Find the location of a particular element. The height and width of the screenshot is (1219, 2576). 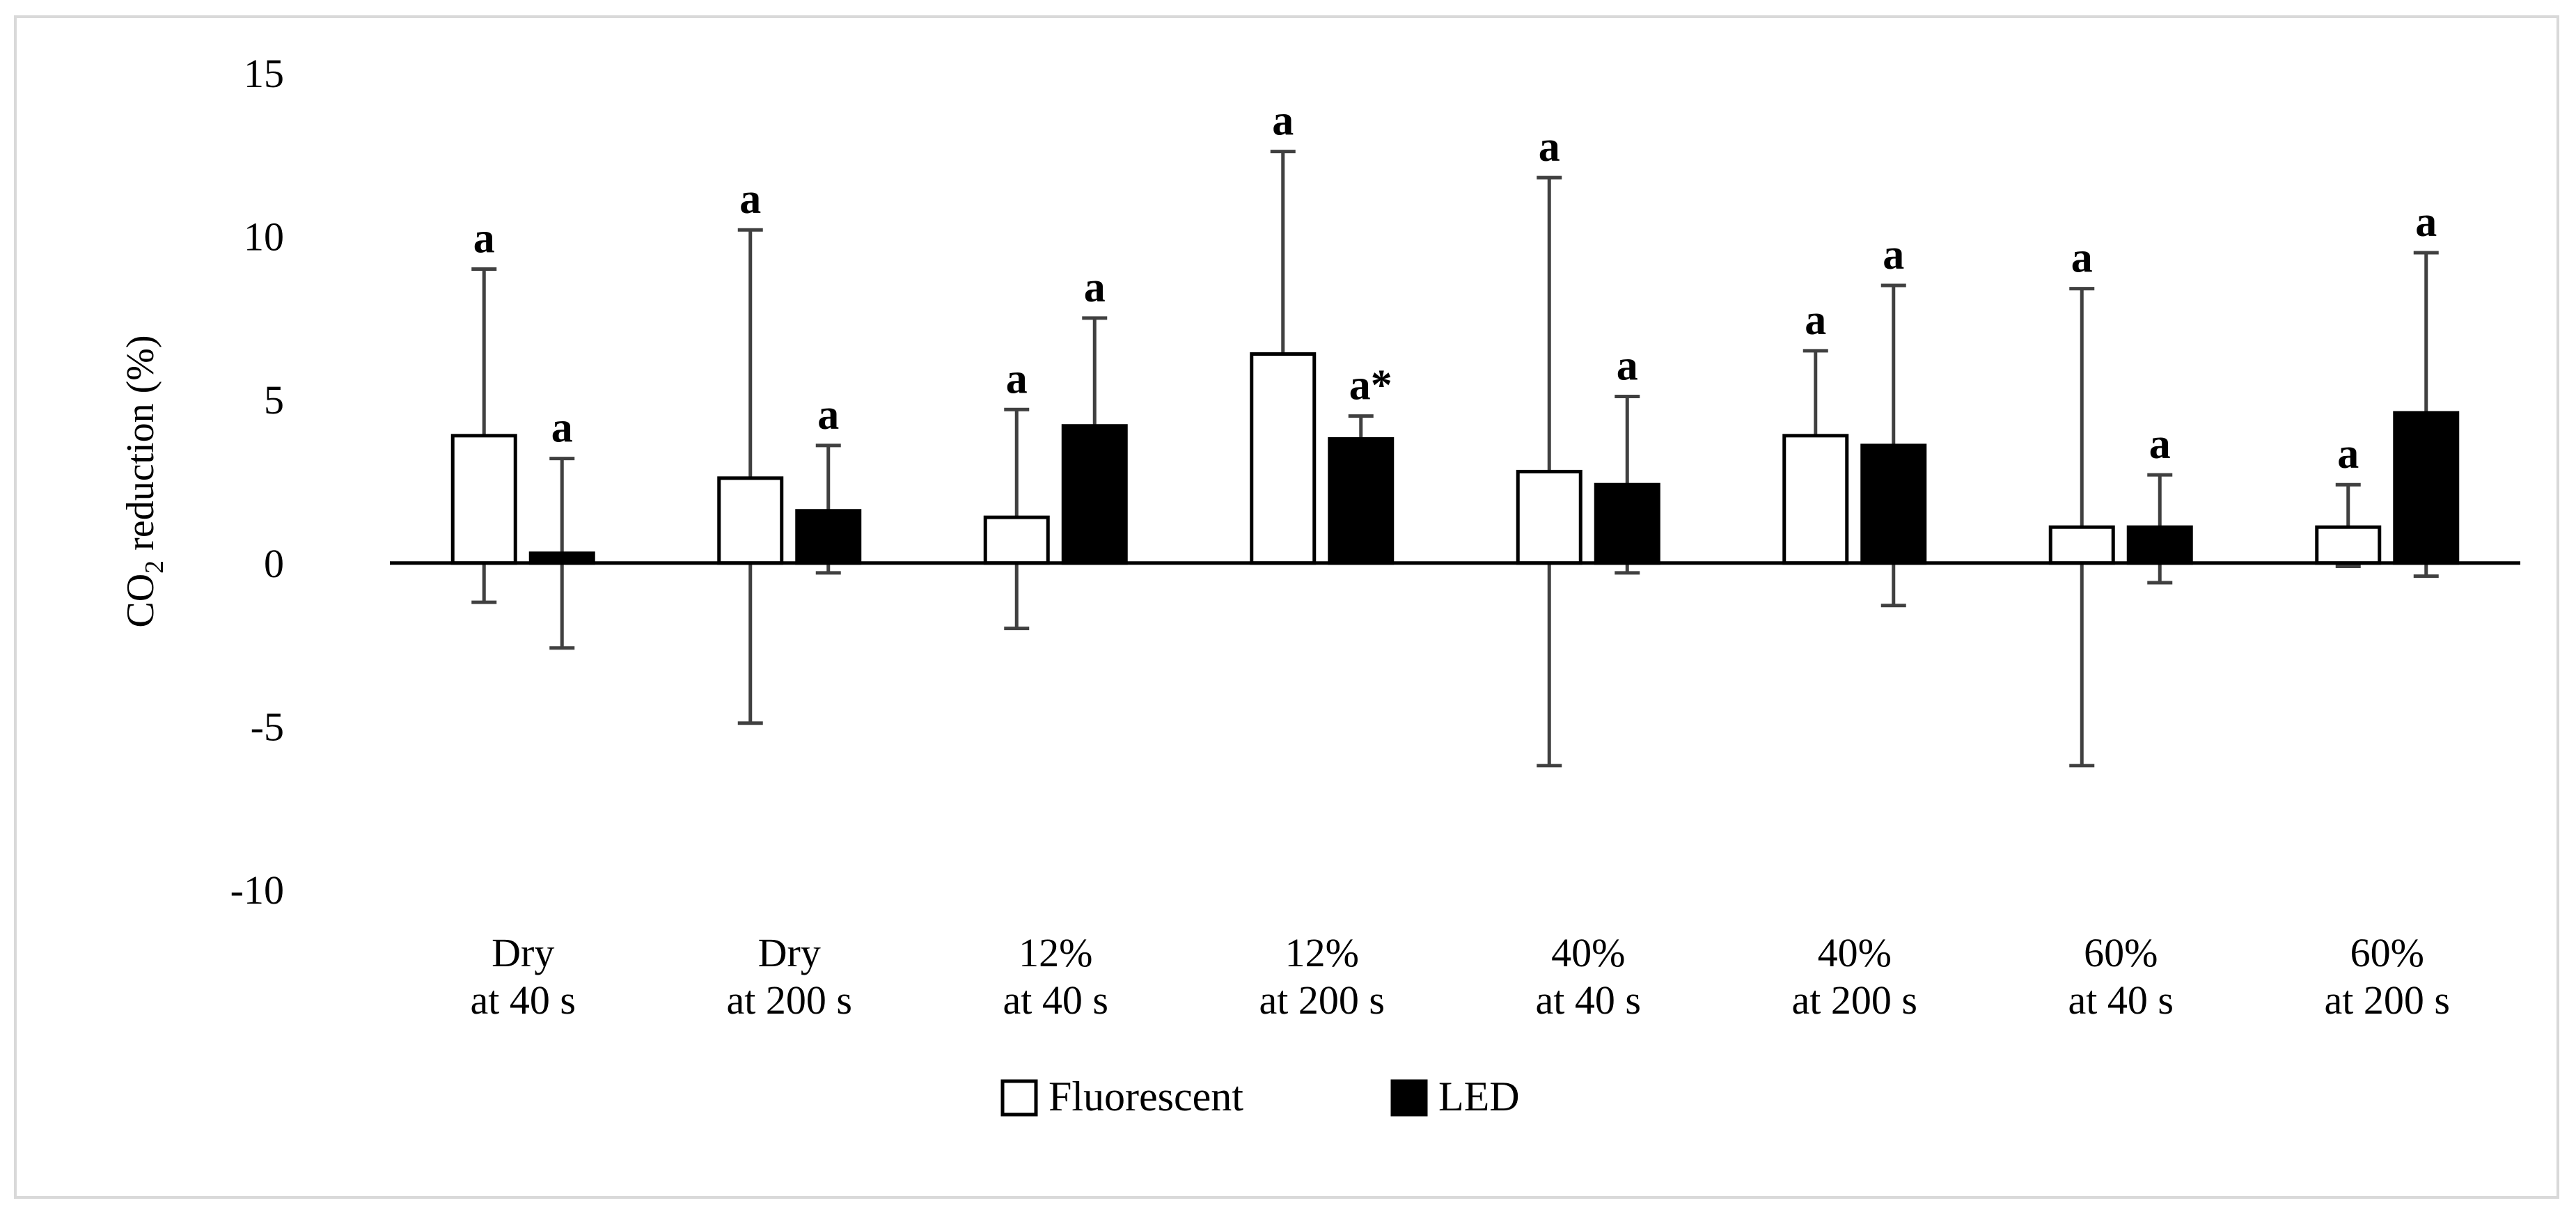

category-label: 12% at 40 s is located at coordinates (1055, 977).